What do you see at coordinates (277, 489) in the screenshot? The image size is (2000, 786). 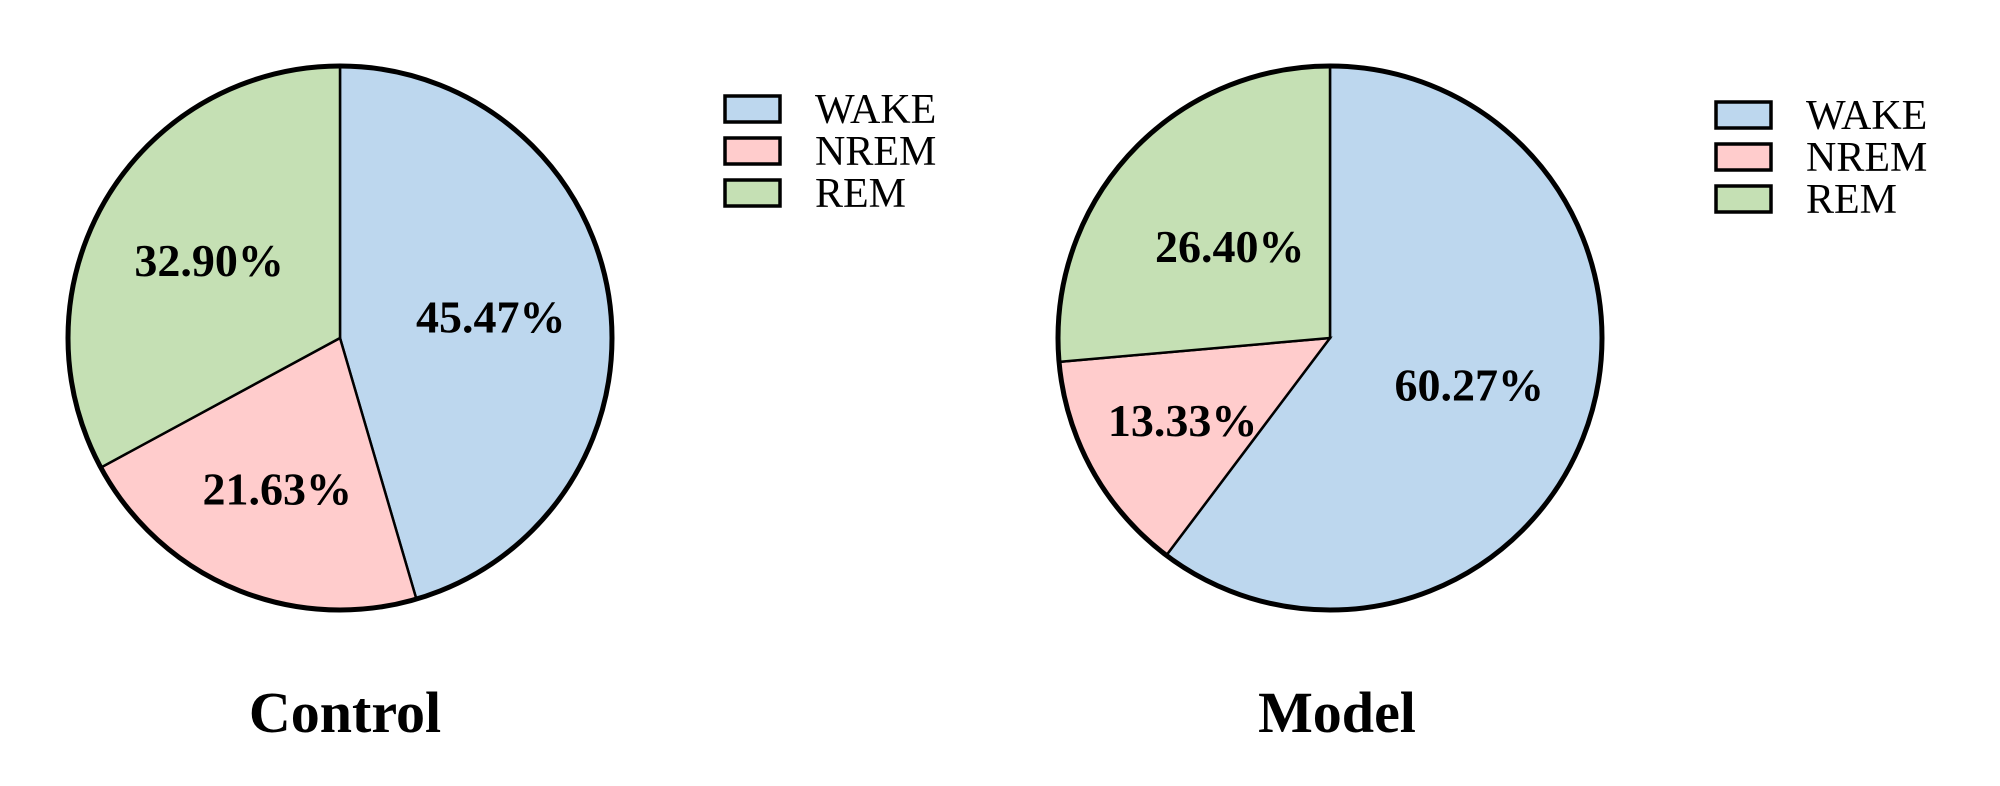 I see `slice-label-nrem: 21.63%` at bounding box center [277, 489].